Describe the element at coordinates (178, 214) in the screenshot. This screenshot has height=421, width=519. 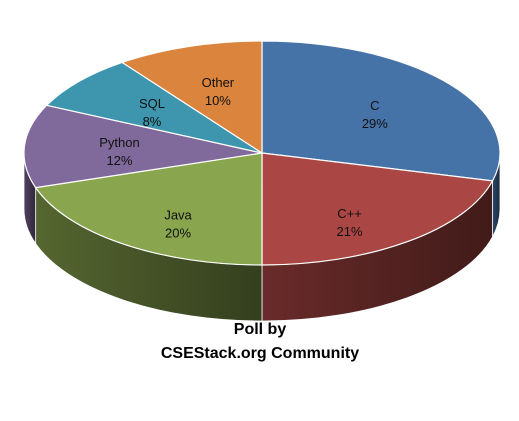
I see `slice-name: Java` at that location.